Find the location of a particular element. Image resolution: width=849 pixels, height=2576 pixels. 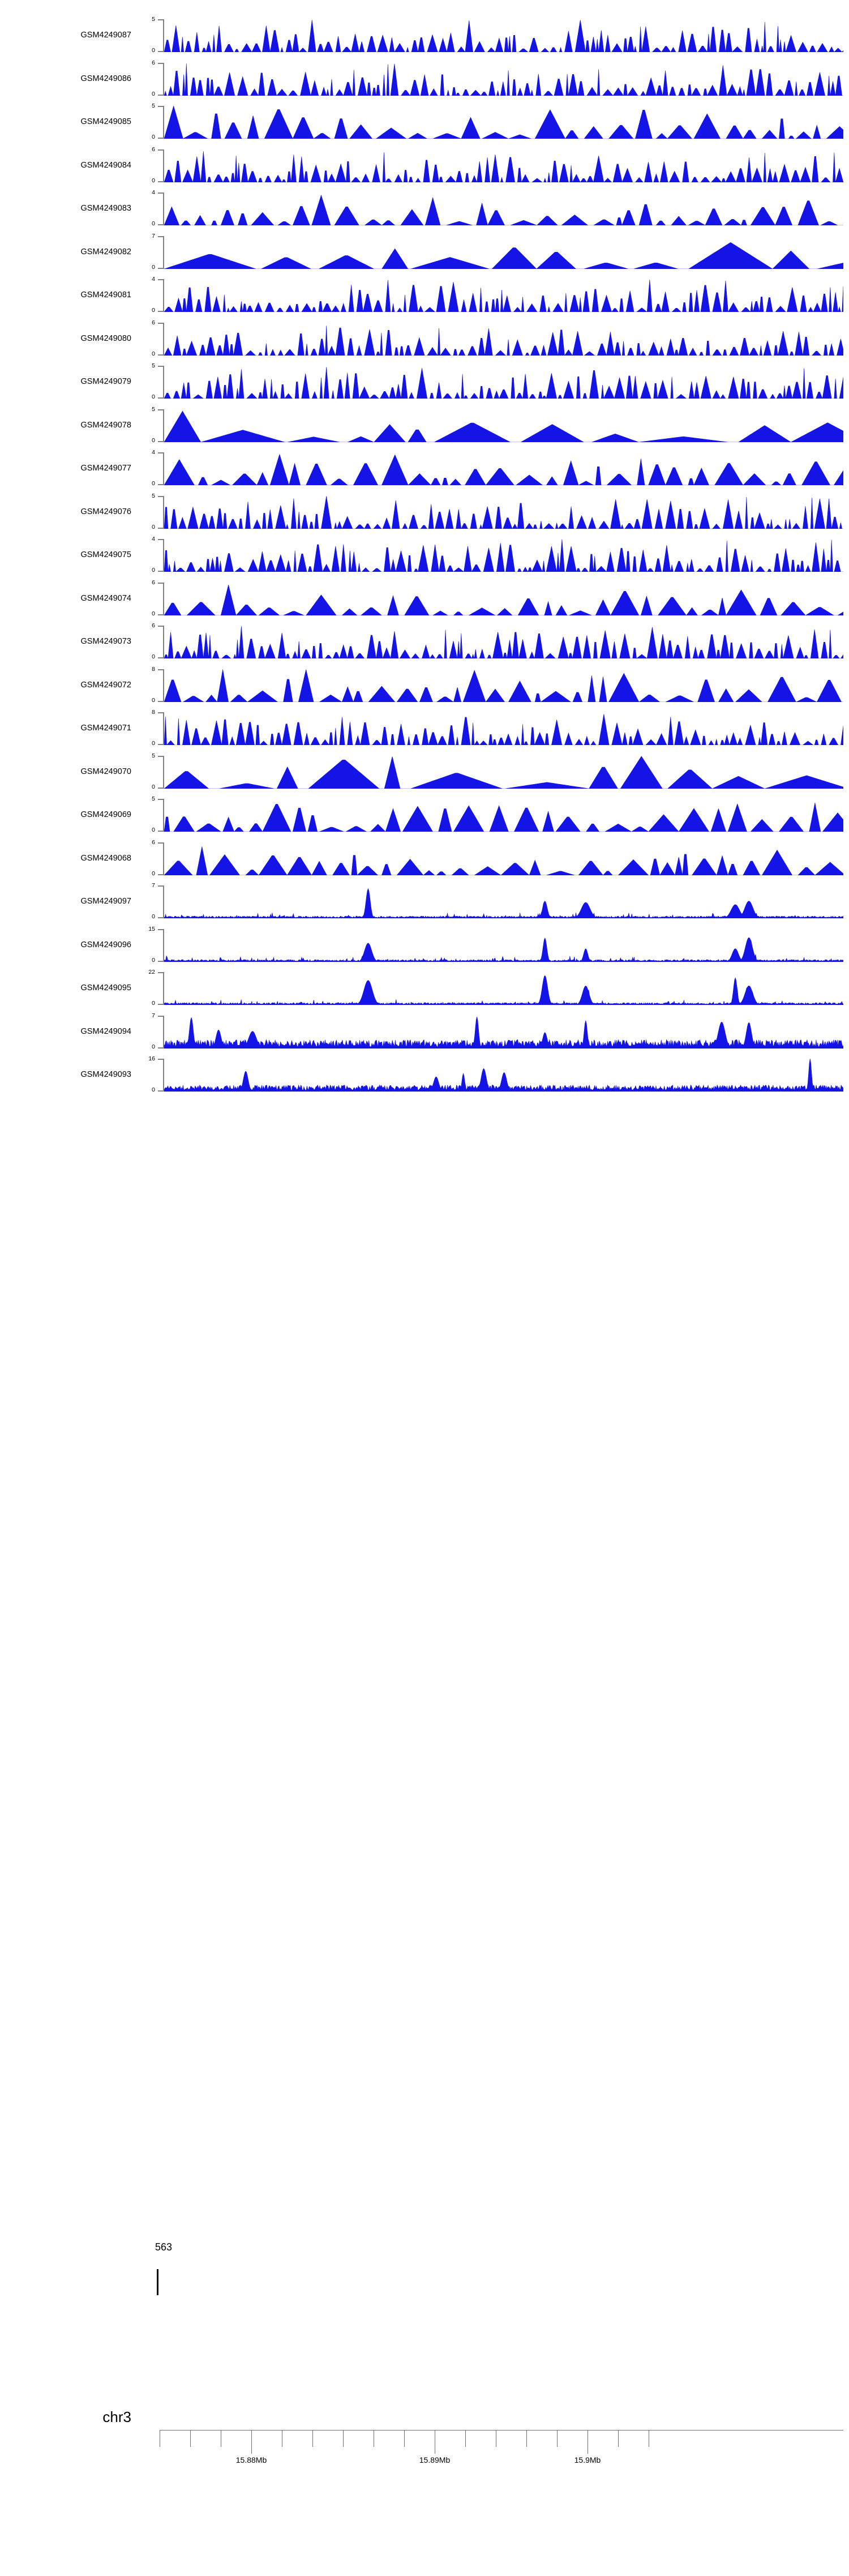

coverage-track: GSM4249086 6 0 is located at coordinates (424, 78).